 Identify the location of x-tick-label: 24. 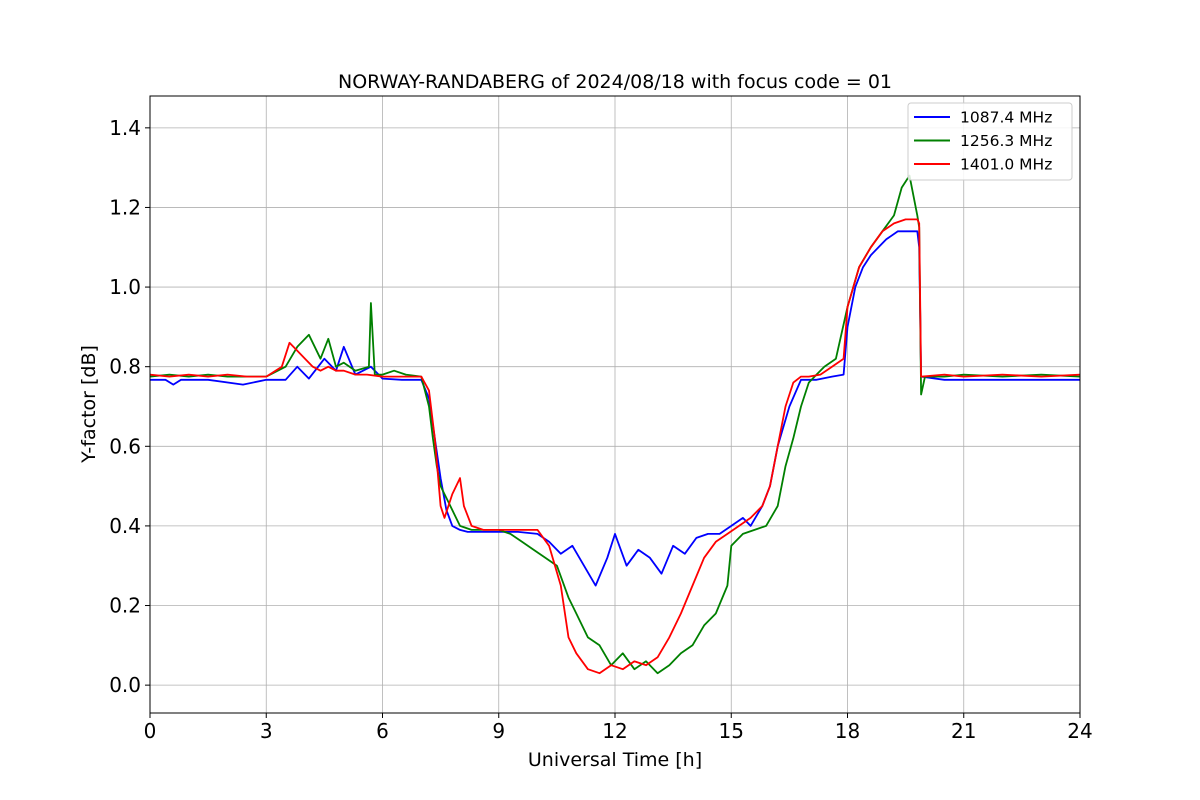
(1079, 731).